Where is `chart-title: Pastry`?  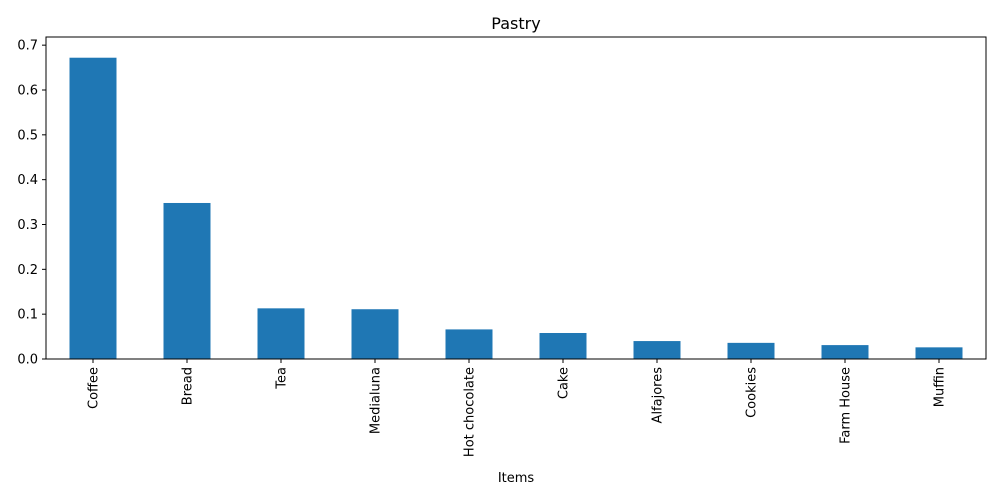 chart-title: Pastry is located at coordinates (515, 23).